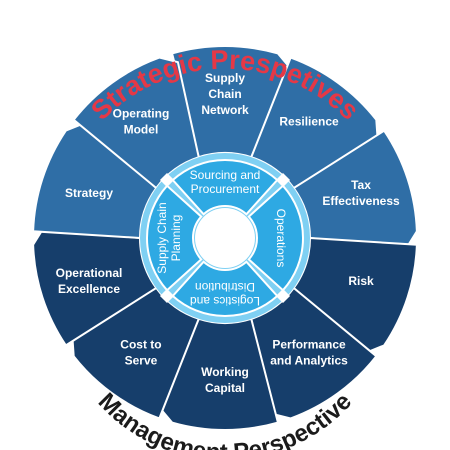 The image size is (450, 450). I want to click on segment-label-tax-effectiveness: Tax Effectiveness, so click(361, 193).